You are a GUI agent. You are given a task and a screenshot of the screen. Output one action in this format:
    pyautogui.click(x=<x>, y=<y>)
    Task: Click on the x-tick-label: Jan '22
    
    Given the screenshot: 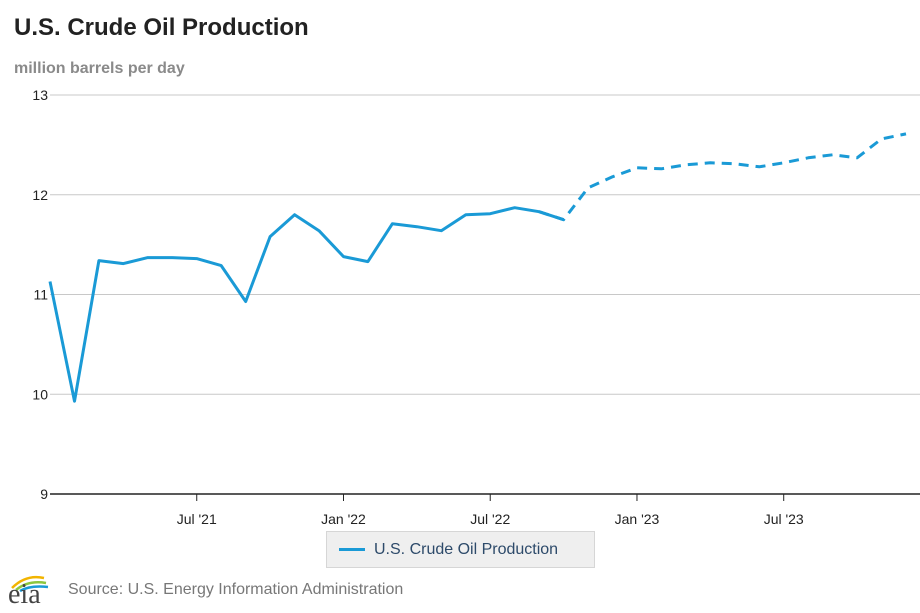 What is the action you would take?
    pyautogui.click(x=343, y=519)
    